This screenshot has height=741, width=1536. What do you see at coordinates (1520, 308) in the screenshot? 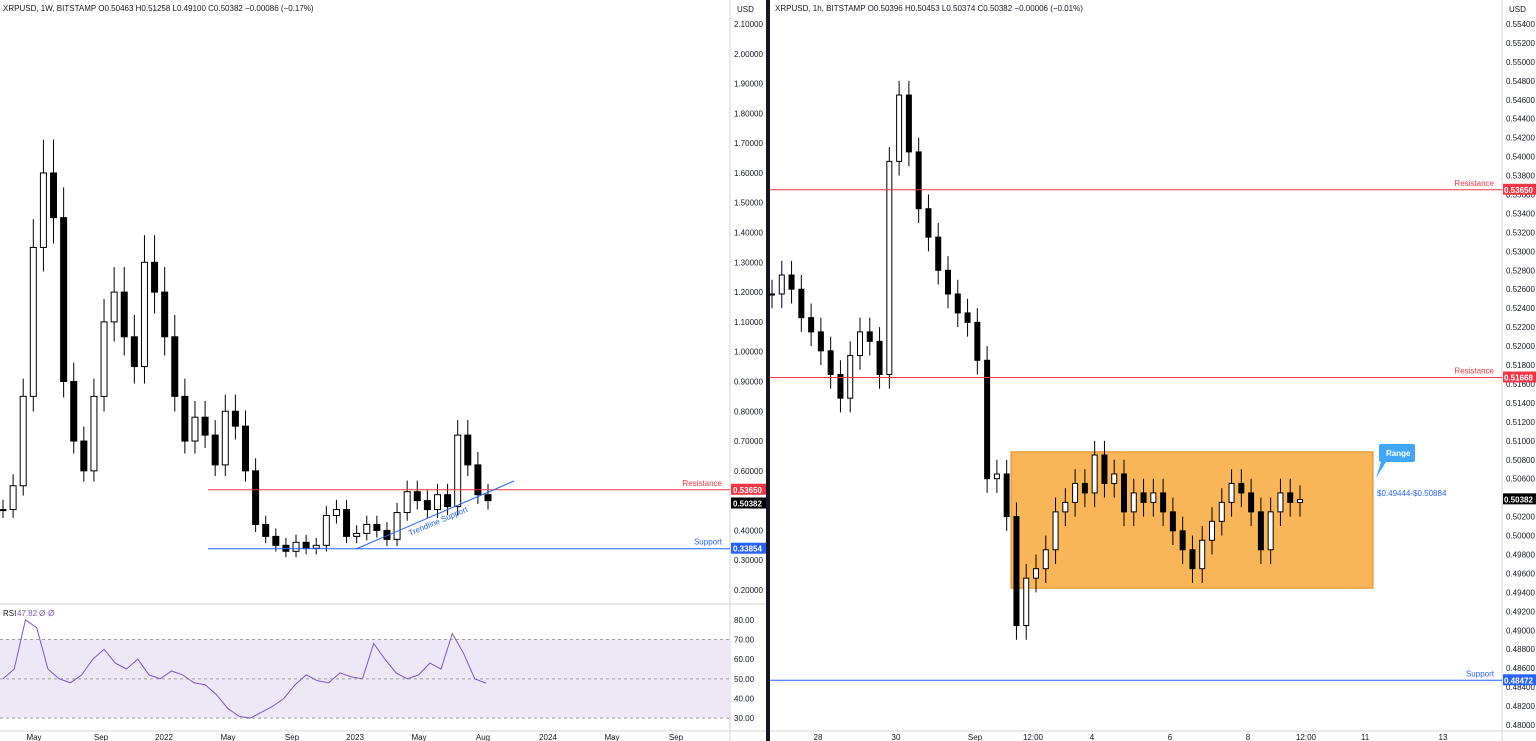
I see `right-y-tick: 0.52400` at bounding box center [1520, 308].